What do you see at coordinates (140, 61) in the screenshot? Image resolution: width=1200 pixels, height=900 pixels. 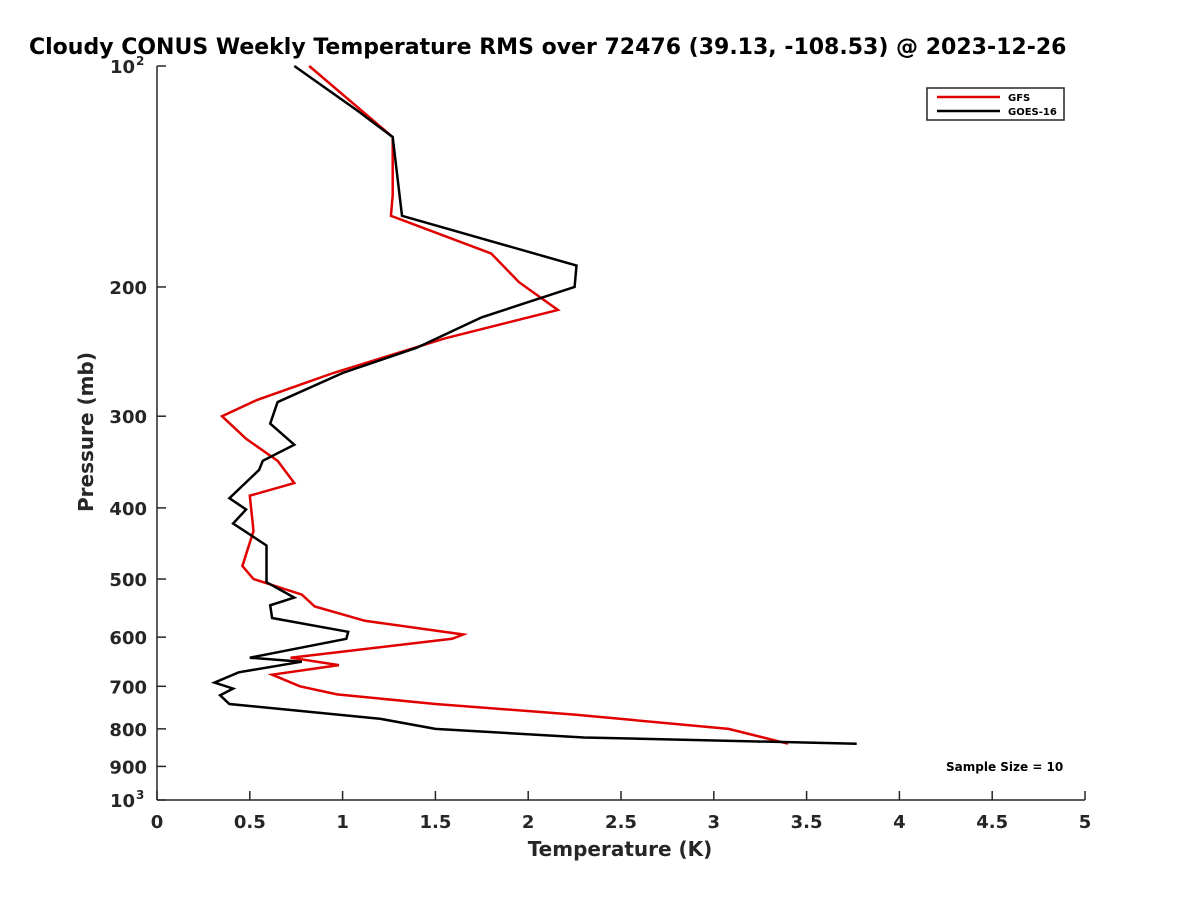 I see `y-tick-exponent: 2` at bounding box center [140, 61].